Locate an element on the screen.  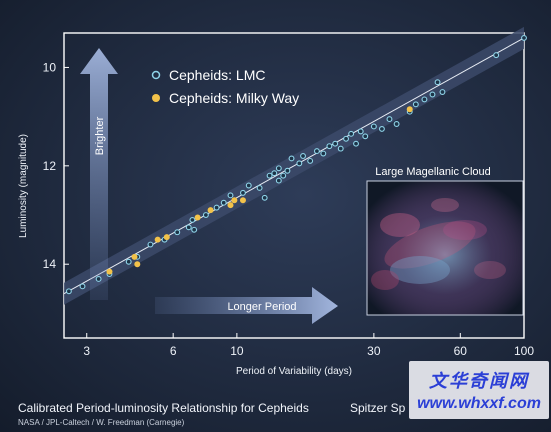
brighter-label: Brighter is located at coordinates (100, 135).